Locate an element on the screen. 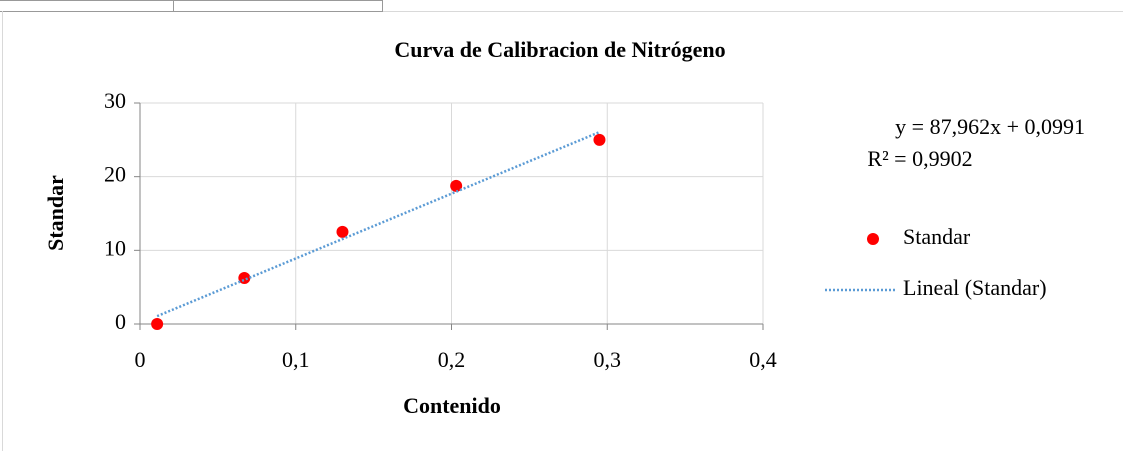 This screenshot has width=1123, height=451. x-tick-label: 0,3 is located at coordinates (608, 359).